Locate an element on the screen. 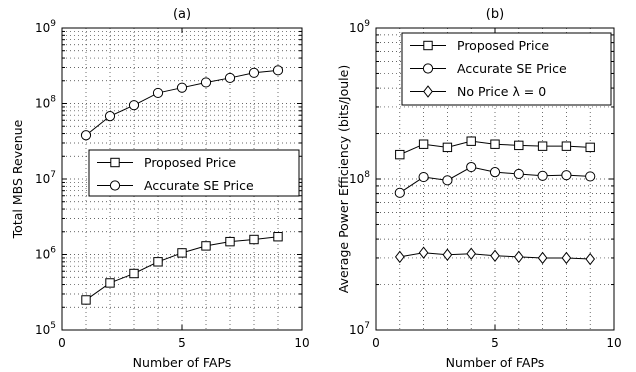 This screenshot has width=636, height=372. legend: Proposed Price Accurate SE Price is located at coordinates (194, 173).